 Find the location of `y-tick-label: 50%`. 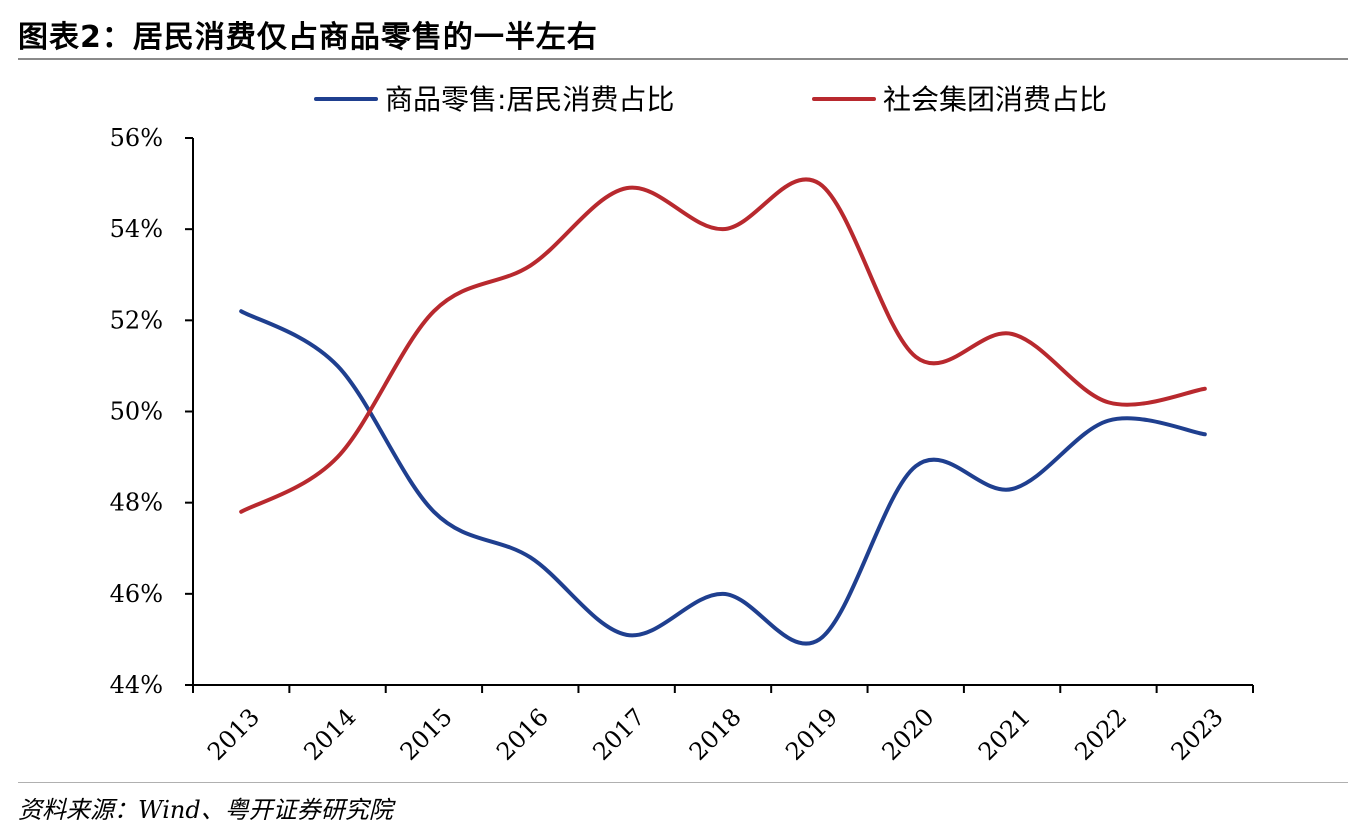

y-tick-label: 50% is located at coordinates (136, 412).